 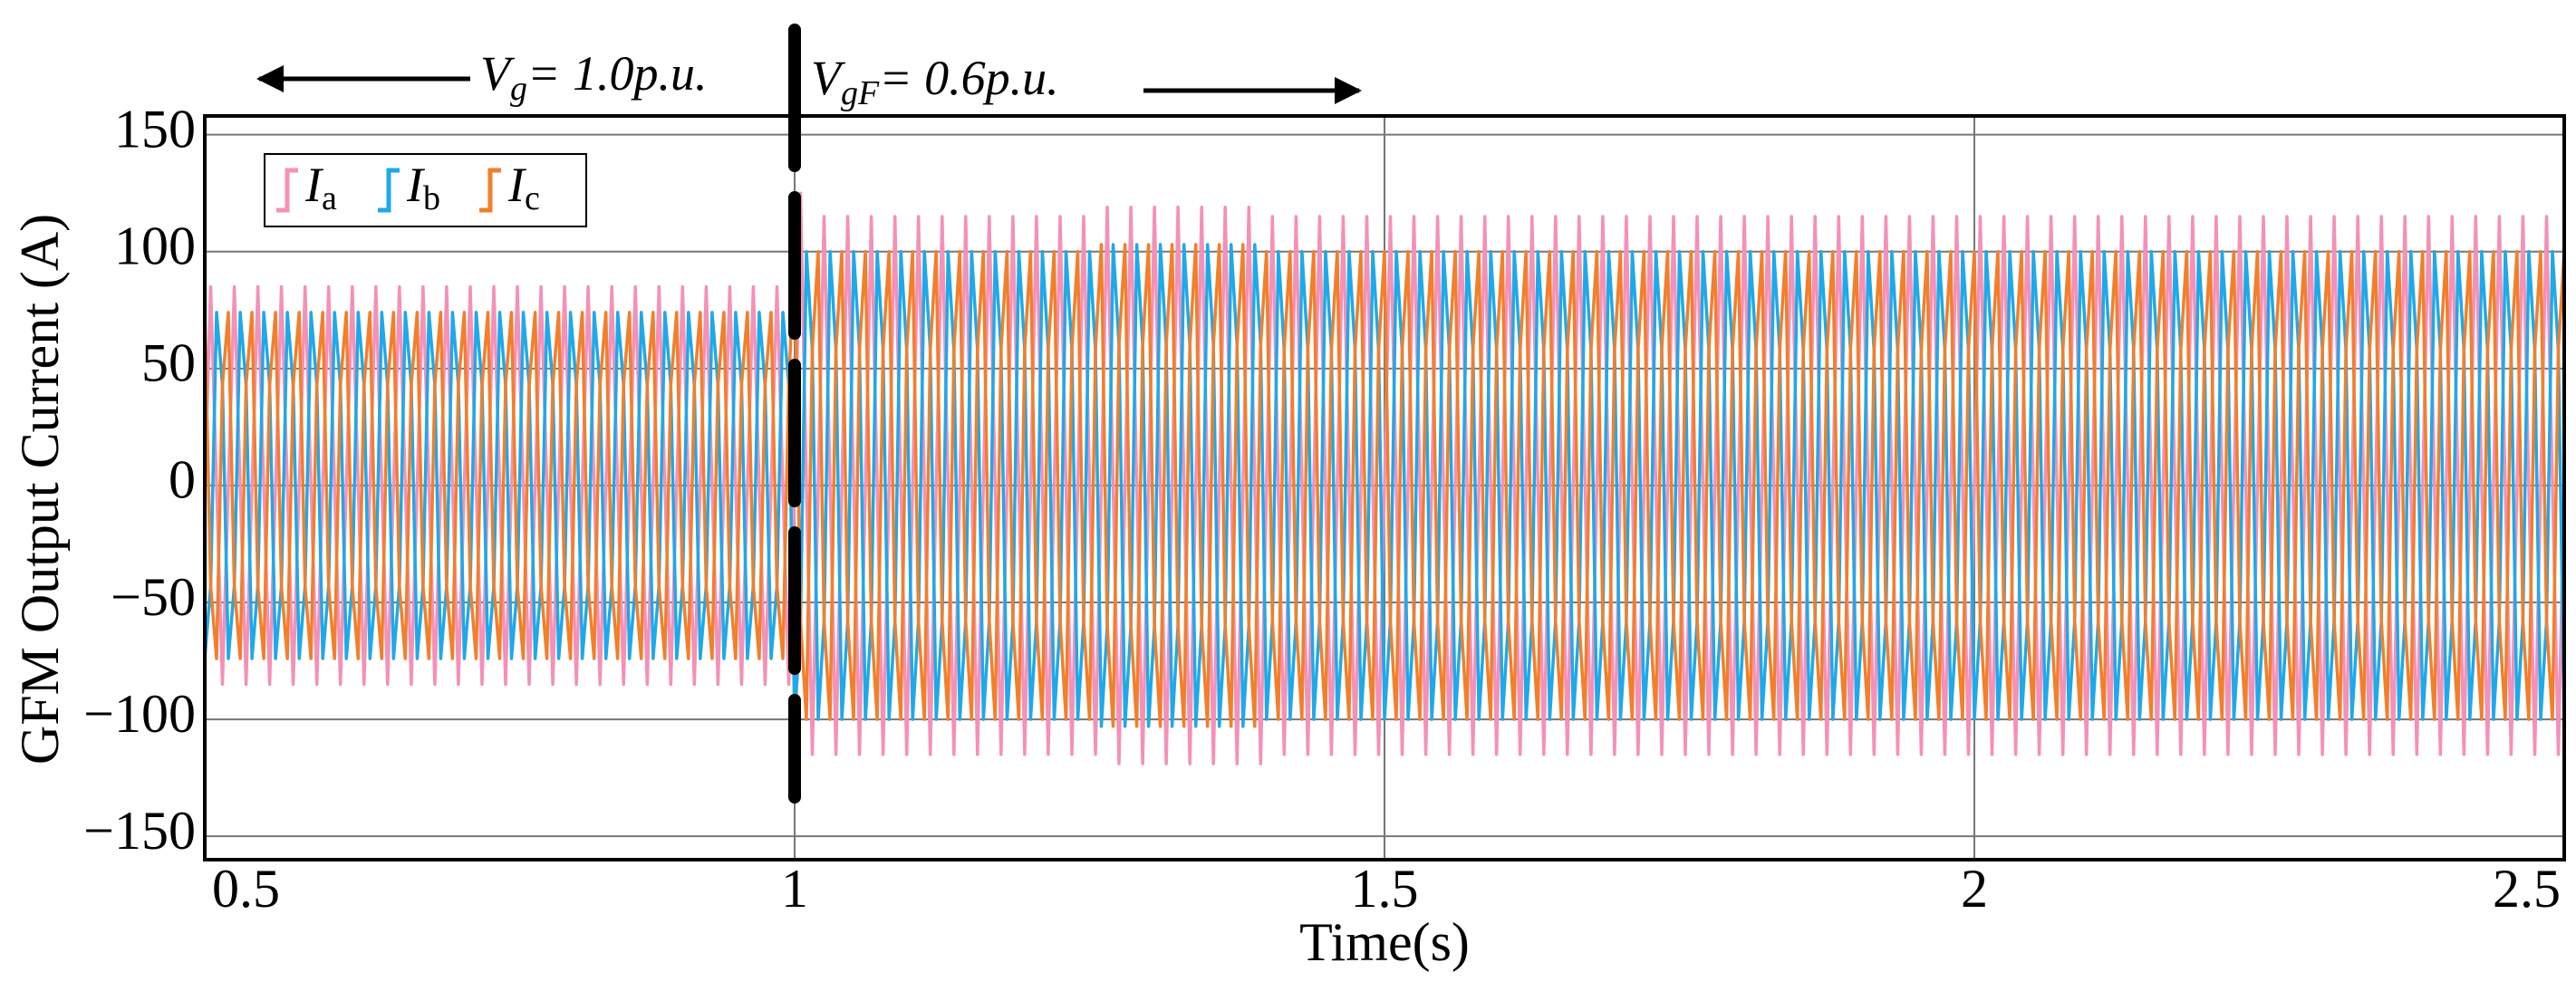 What do you see at coordinates (40, 490) in the screenshot?
I see `y-axis-label: GFM Output Current (A)` at bounding box center [40, 490].